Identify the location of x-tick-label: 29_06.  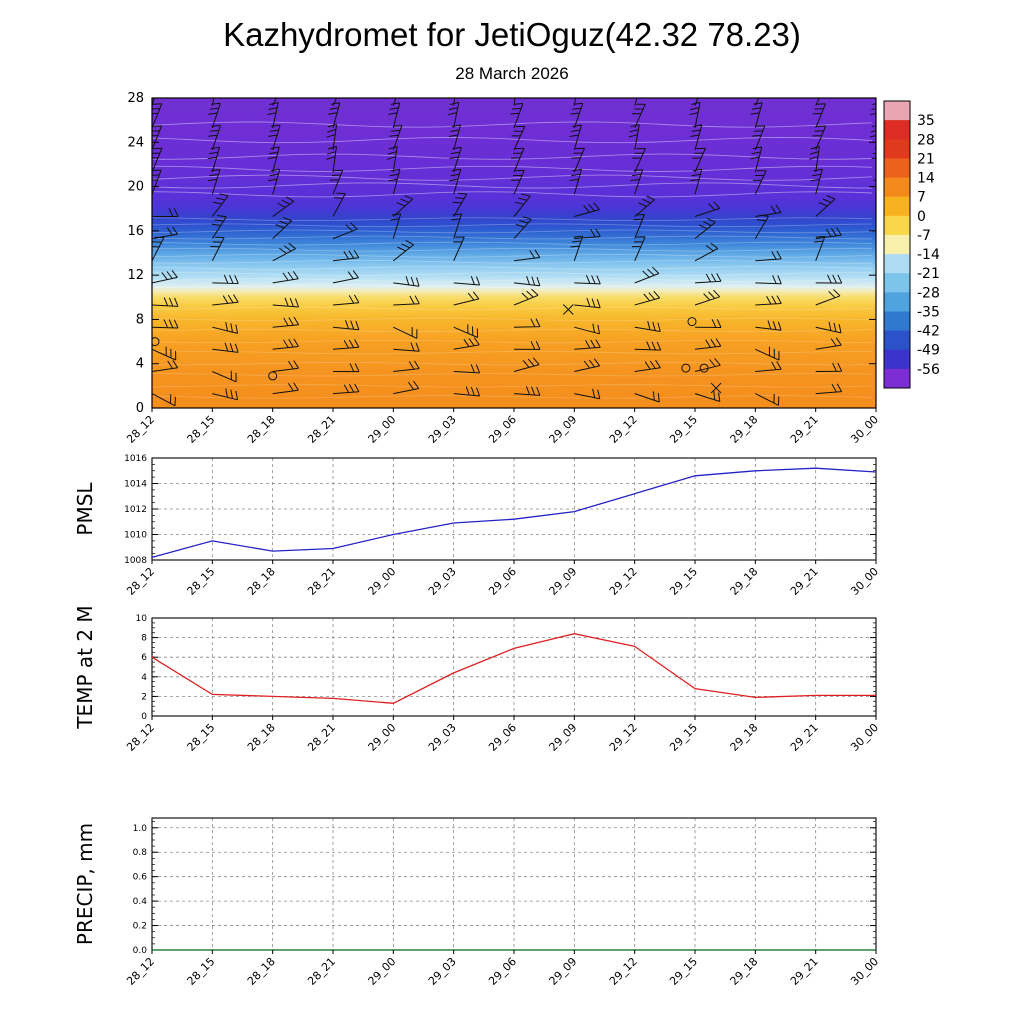
(502, 971).